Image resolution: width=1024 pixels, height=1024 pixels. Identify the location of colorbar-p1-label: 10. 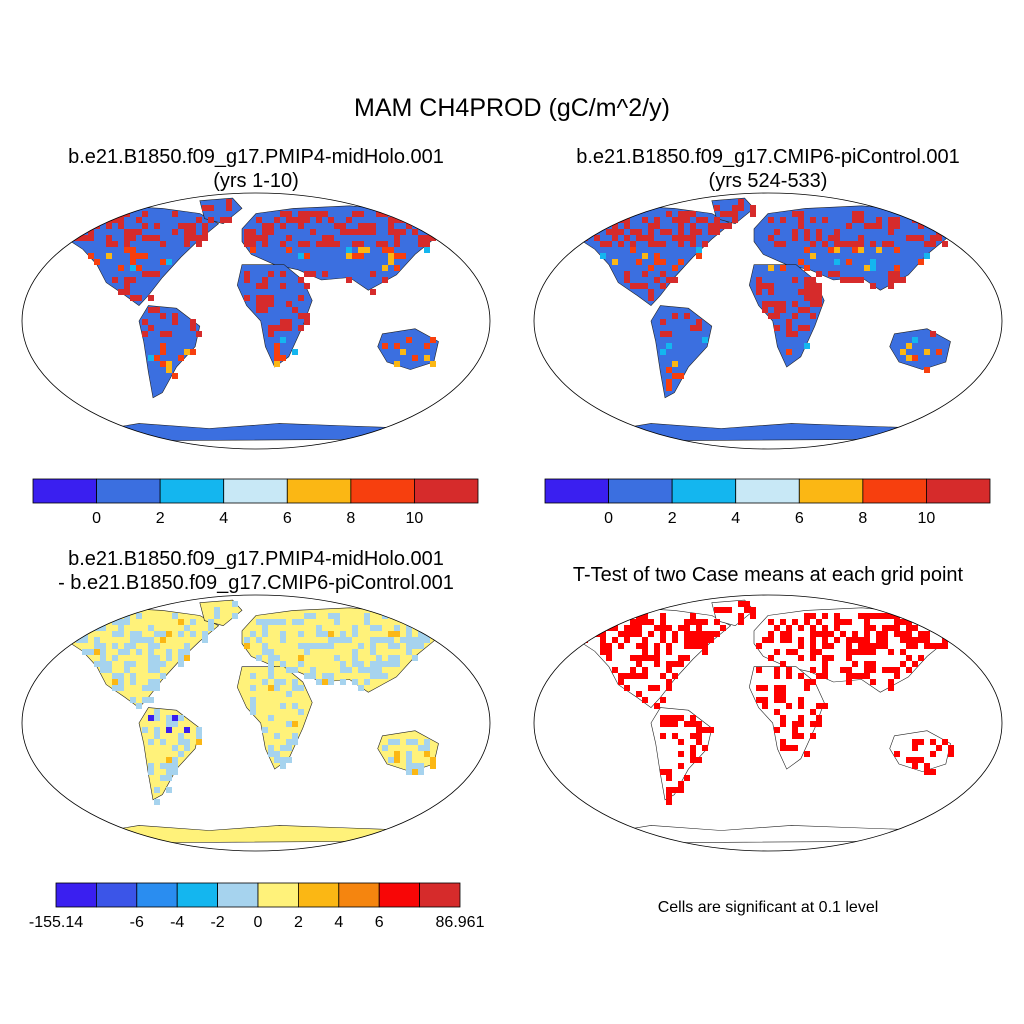
(415, 518).